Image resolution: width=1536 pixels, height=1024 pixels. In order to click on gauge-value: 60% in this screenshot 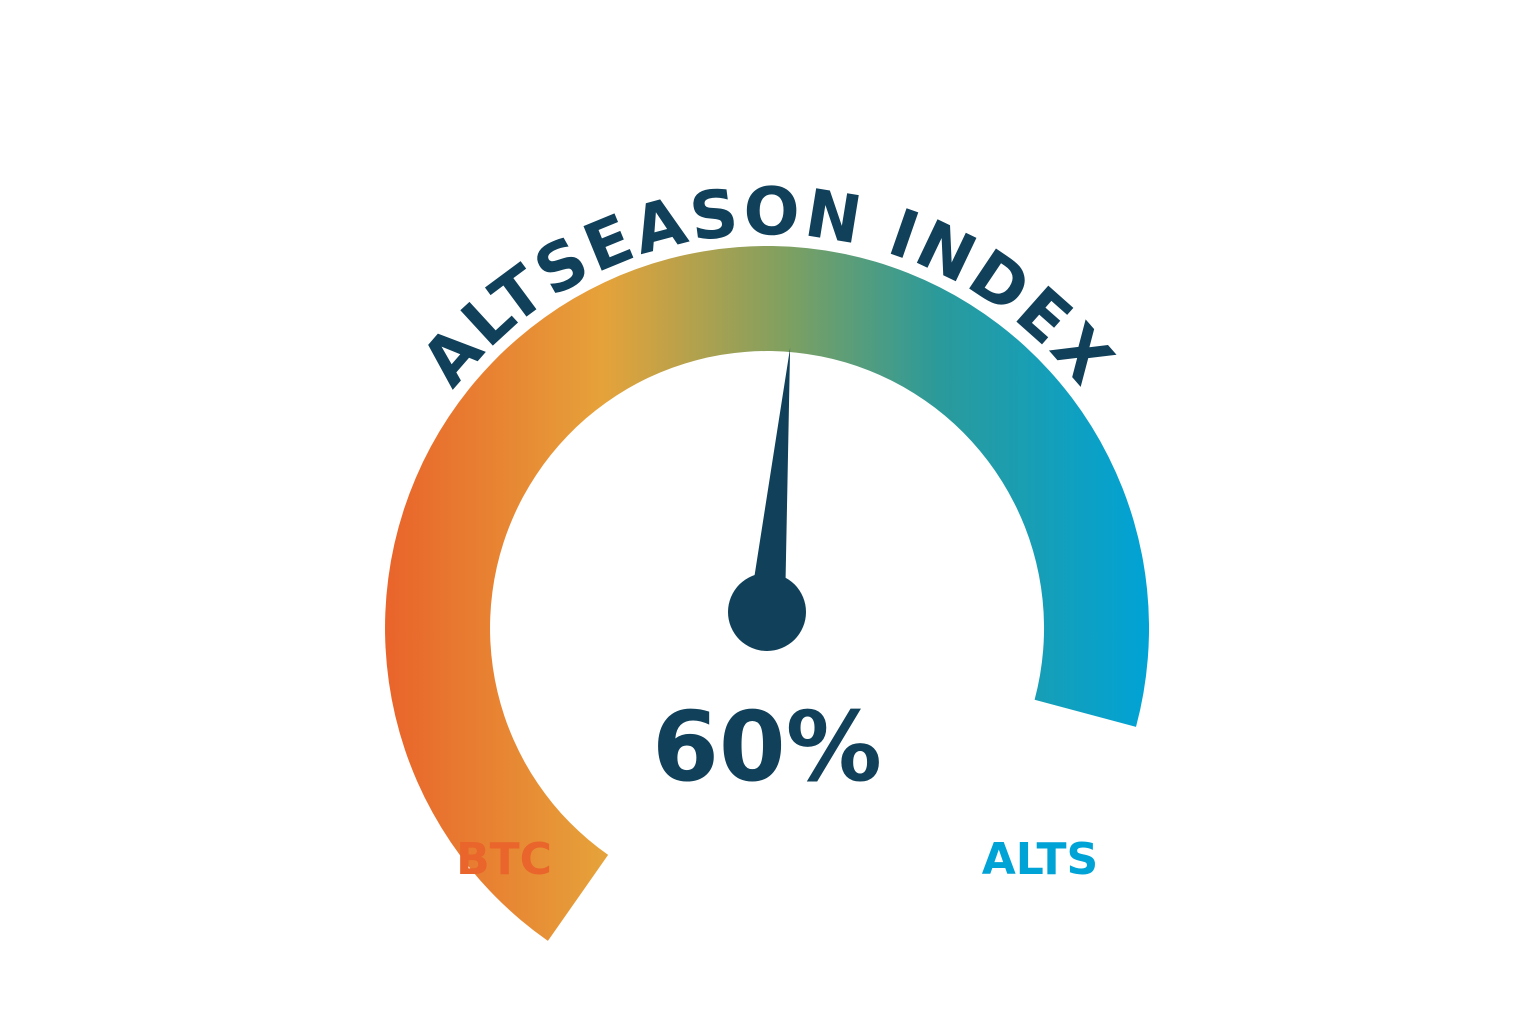, I will do `click(767, 747)`.